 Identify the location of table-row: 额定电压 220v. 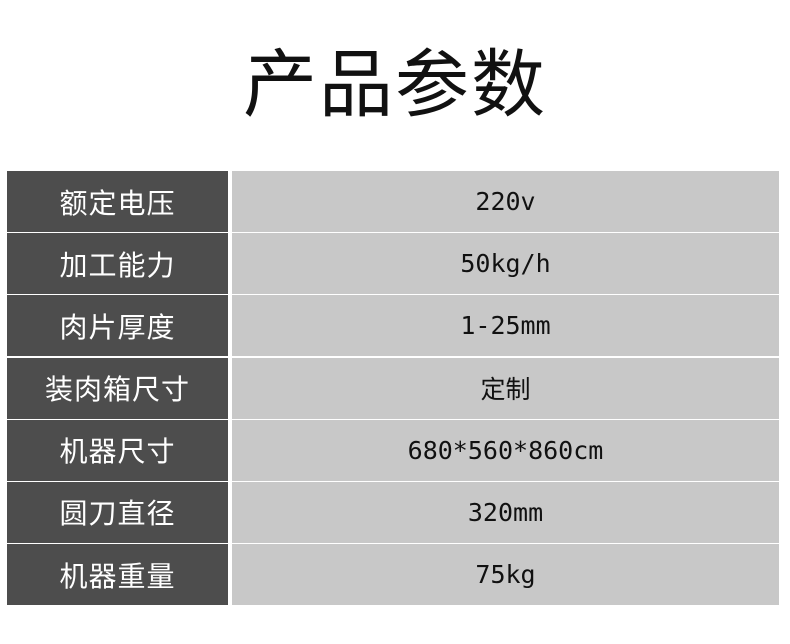
(393, 201).